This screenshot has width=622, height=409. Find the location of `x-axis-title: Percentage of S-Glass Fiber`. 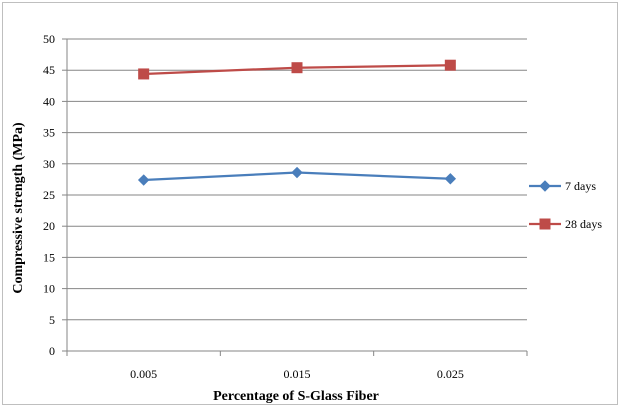

x-axis-title: Percentage of S-Glass Fiber is located at coordinates (296, 396).